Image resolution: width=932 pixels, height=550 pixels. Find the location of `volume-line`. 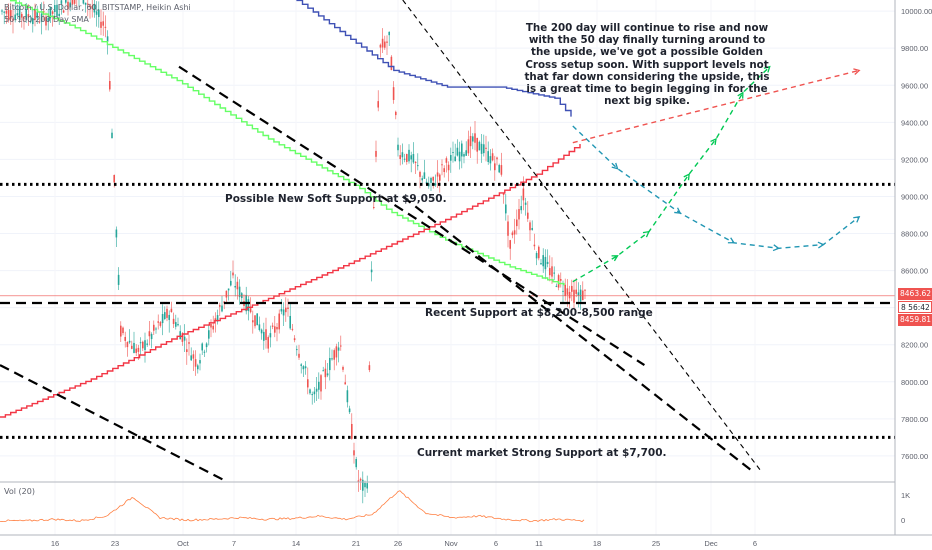

volume-line is located at coordinates (292, 506).